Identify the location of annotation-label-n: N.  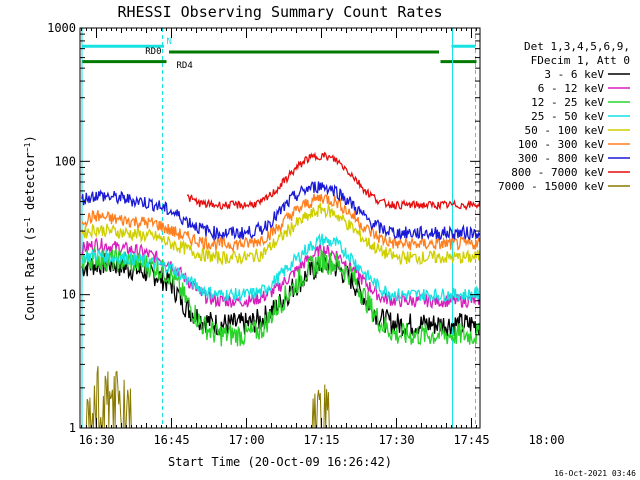
(169, 42).